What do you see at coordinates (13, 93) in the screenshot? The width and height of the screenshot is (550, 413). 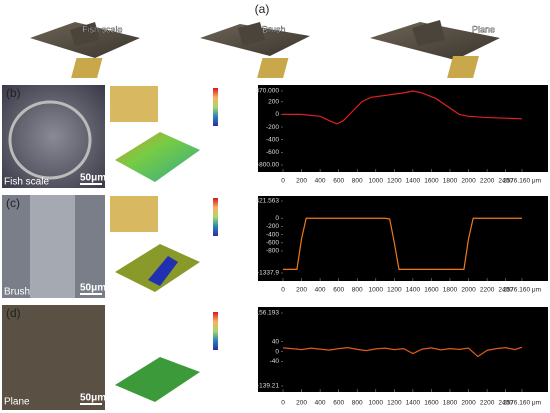 I see `panel-label: (b)` at bounding box center [13, 93].